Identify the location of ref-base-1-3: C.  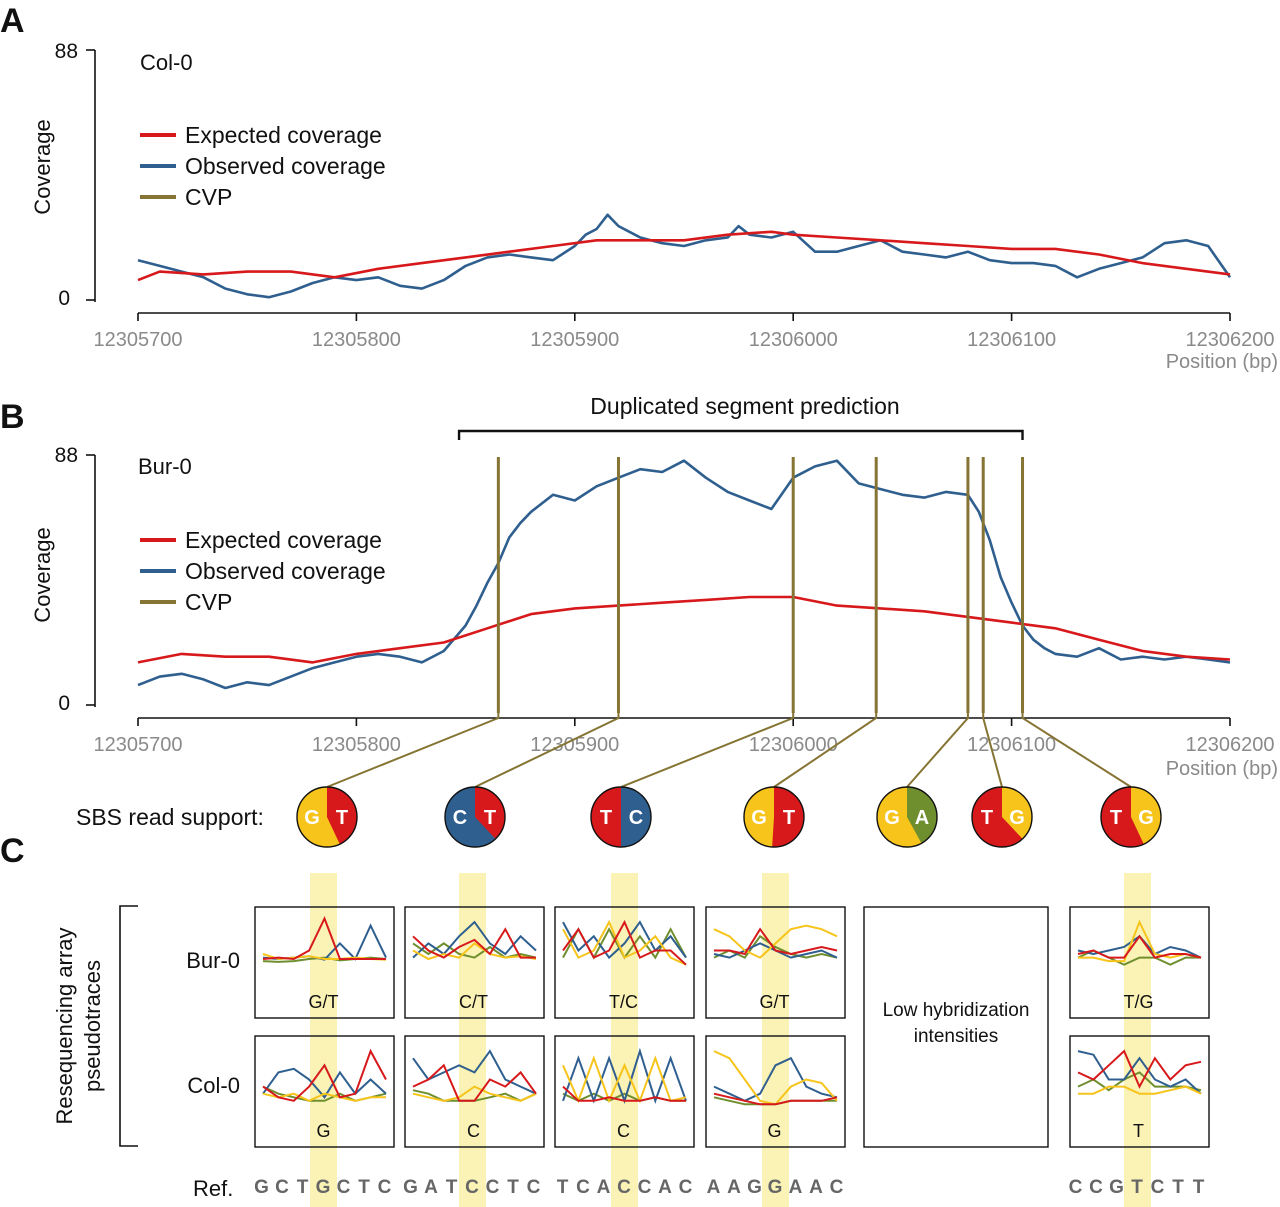
(472, 1187).